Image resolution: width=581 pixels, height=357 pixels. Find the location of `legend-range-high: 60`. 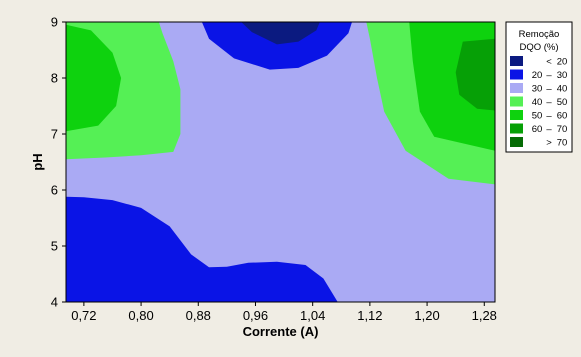

legend-range-high: 60 is located at coordinates (562, 116).